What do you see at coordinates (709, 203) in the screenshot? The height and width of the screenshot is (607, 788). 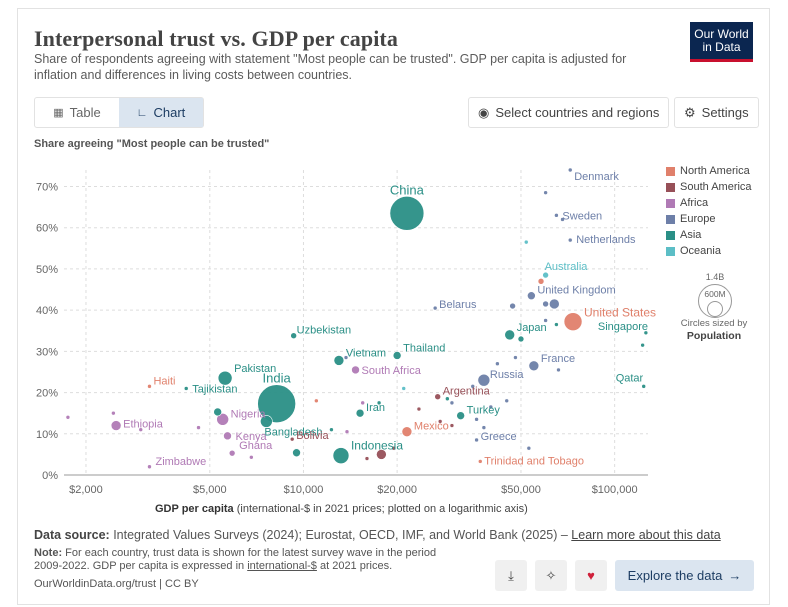 I see `legend-africa: Africa` at bounding box center [709, 203].